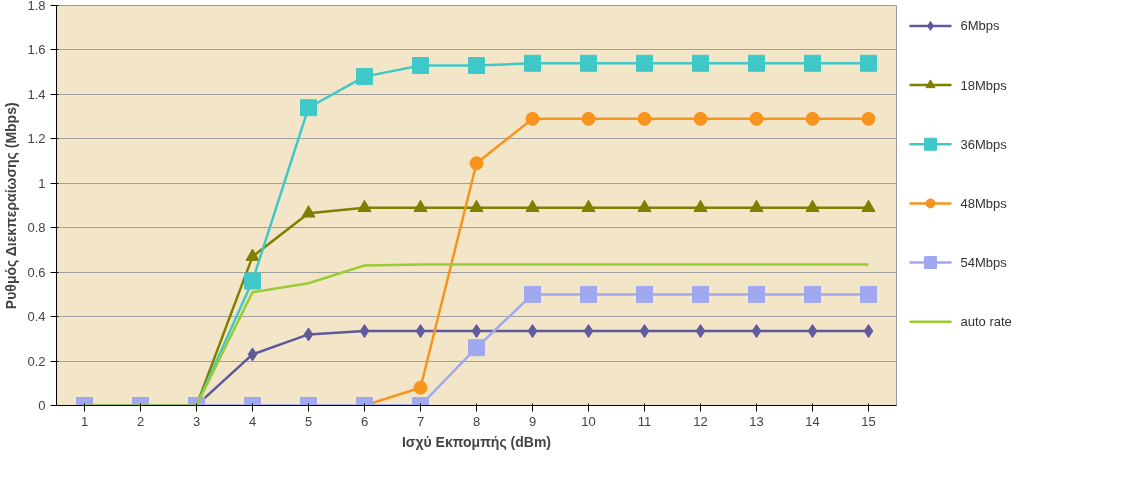 The width and height of the screenshot is (1141, 481). What do you see at coordinates (36, 272) in the screenshot?
I see `y-tick-label: 0.6` at bounding box center [36, 272].